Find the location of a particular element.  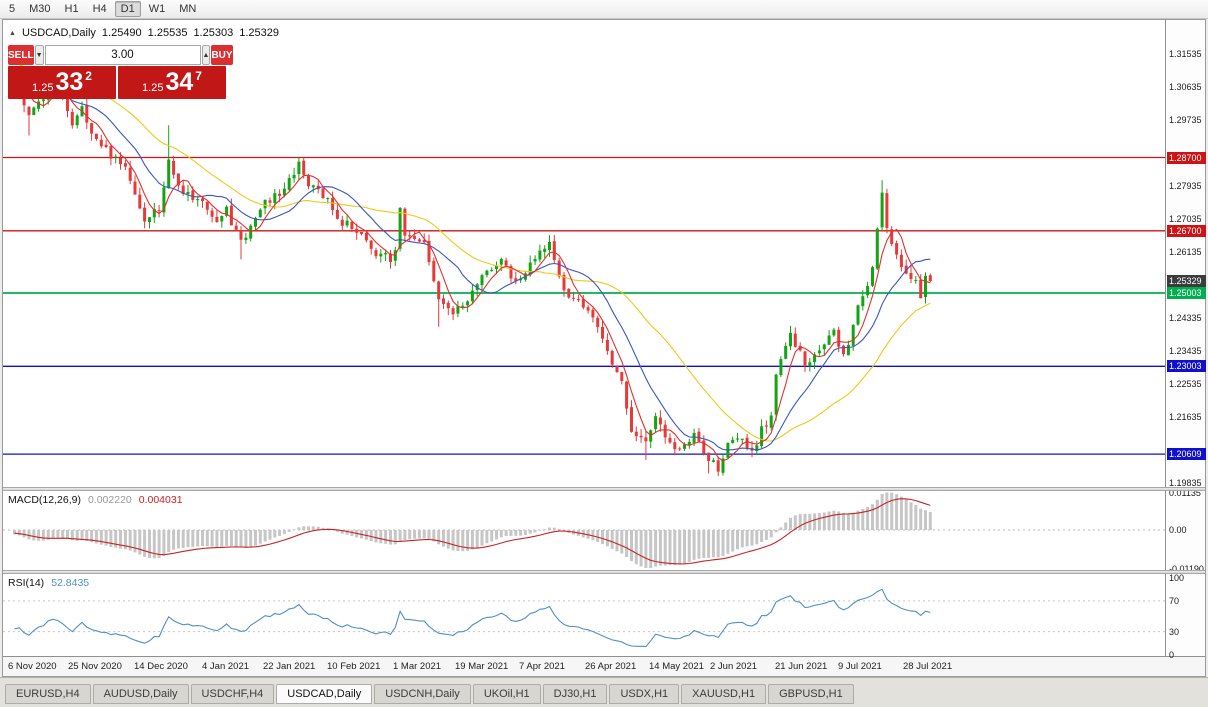

volume-down-button: ▼ is located at coordinates (39, 55).